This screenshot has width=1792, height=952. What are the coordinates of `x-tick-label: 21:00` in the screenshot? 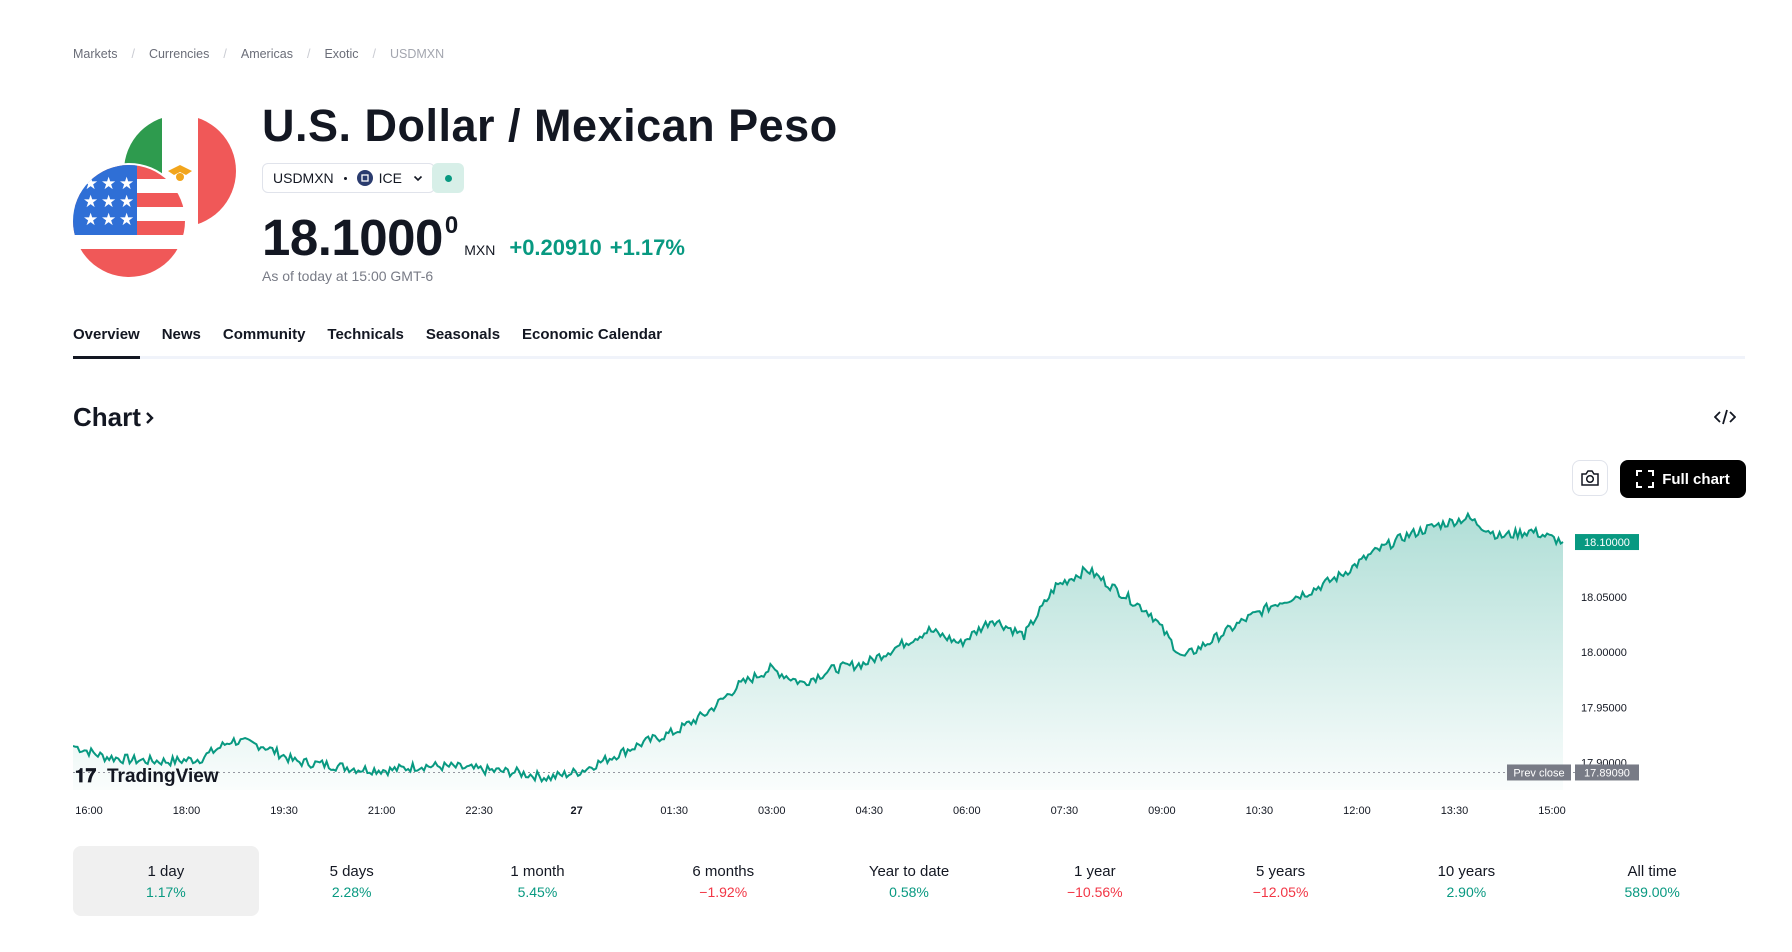 It's located at (382, 811).